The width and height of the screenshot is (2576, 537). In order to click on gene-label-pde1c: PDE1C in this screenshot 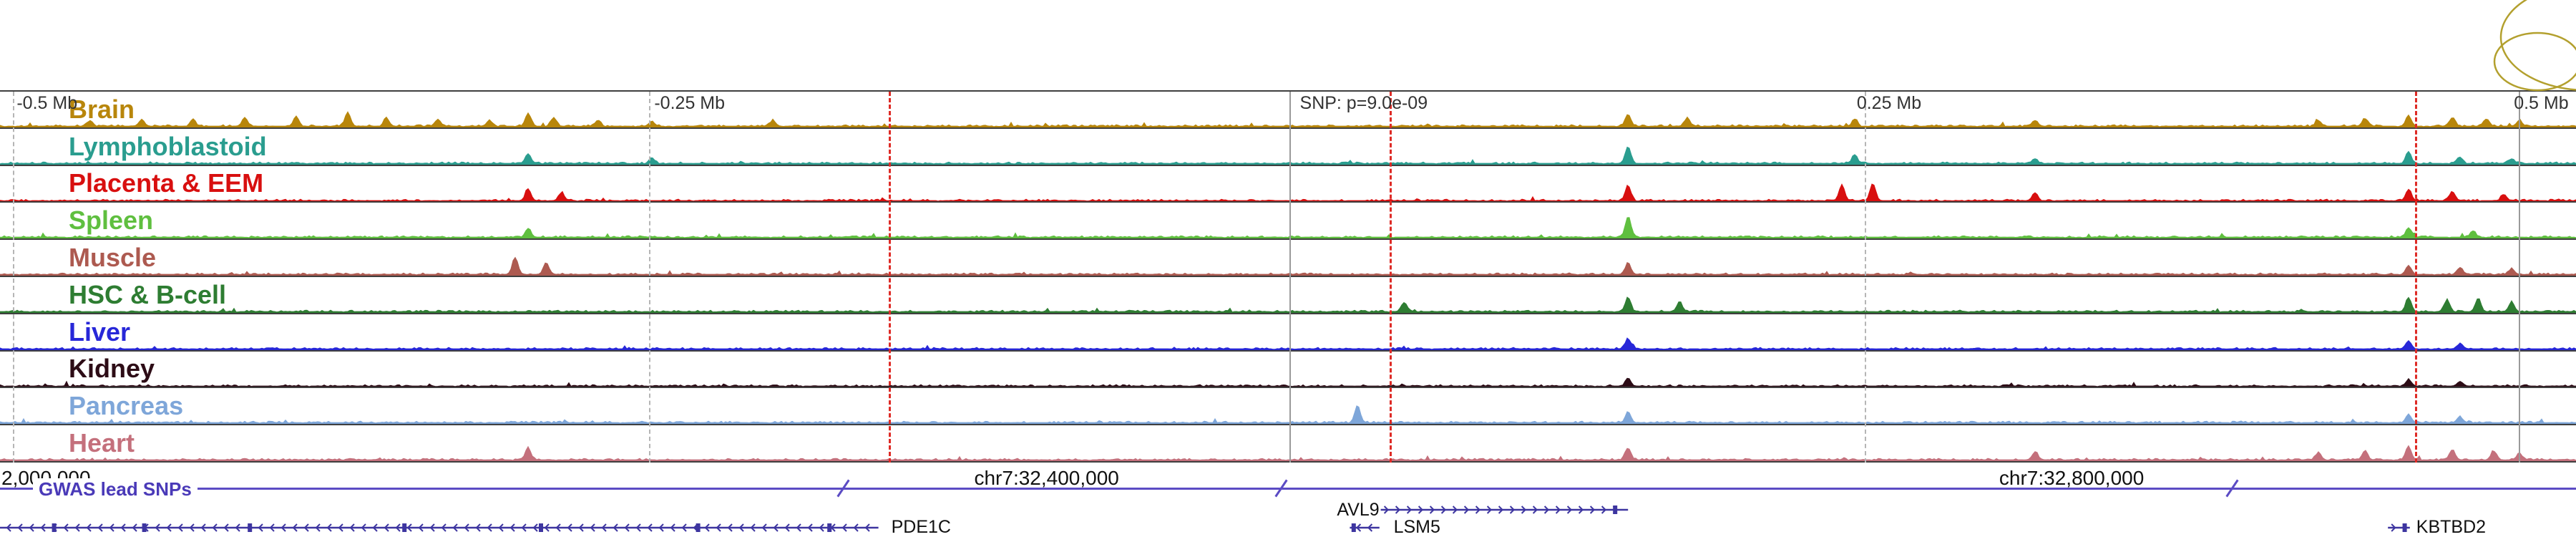, I will do `click(921, 527)`.